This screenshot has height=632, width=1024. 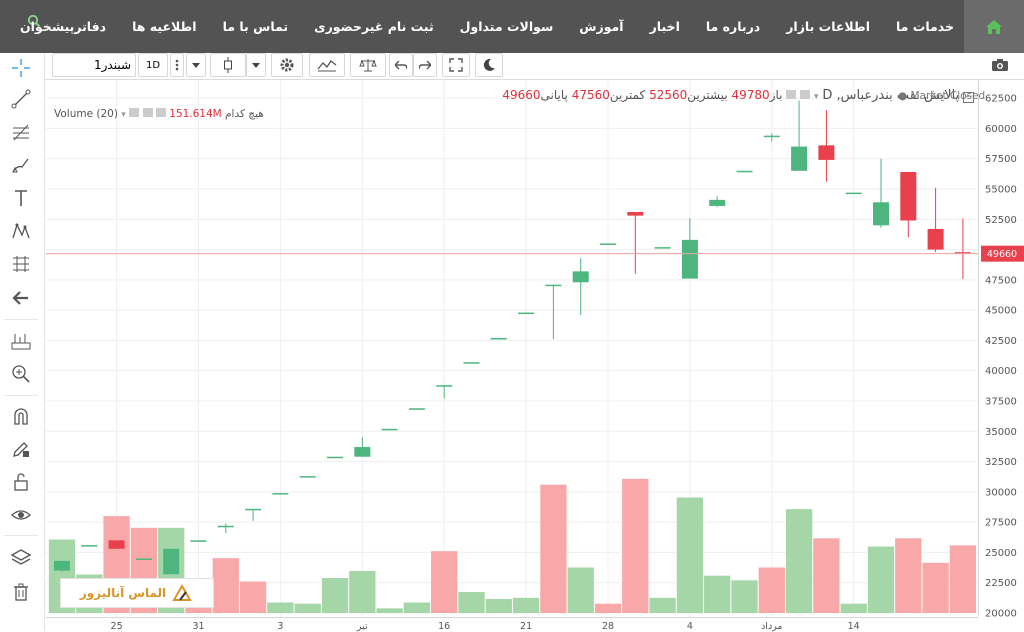 I want to click on nav-item-announcements: اطلاعیه ها, so click(x=164, y=26).